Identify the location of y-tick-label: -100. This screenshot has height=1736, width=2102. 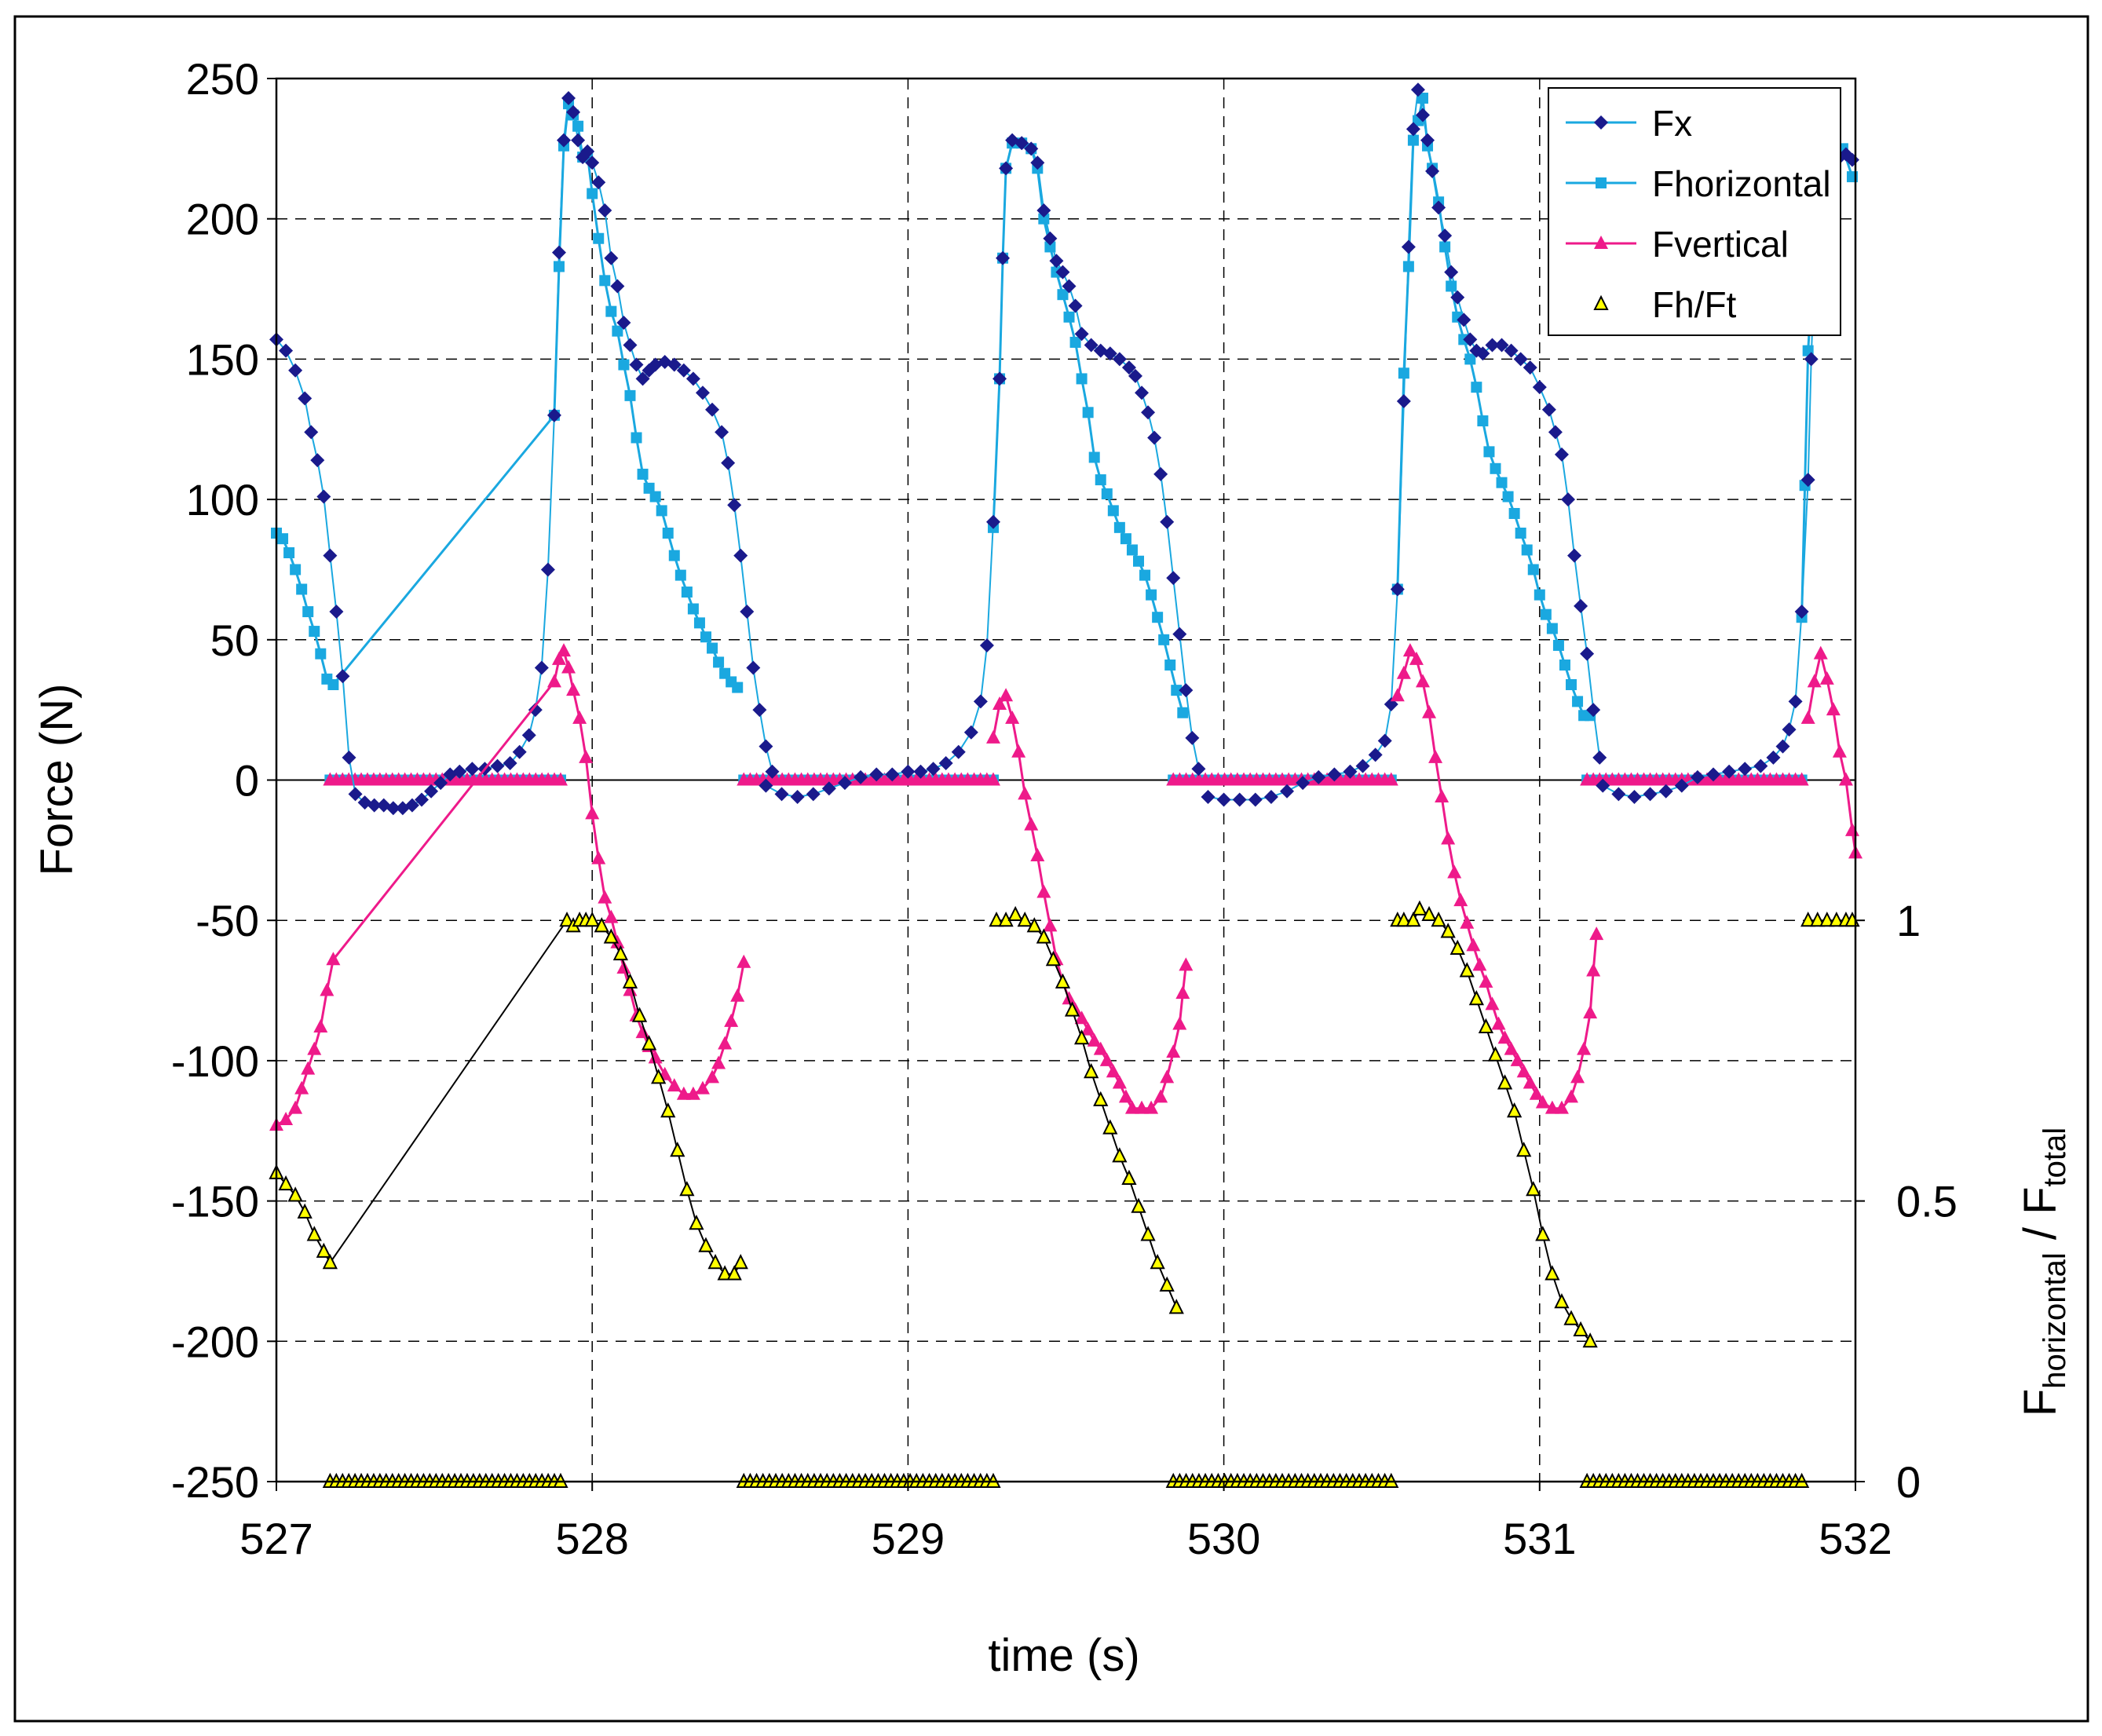
(215, 1061).